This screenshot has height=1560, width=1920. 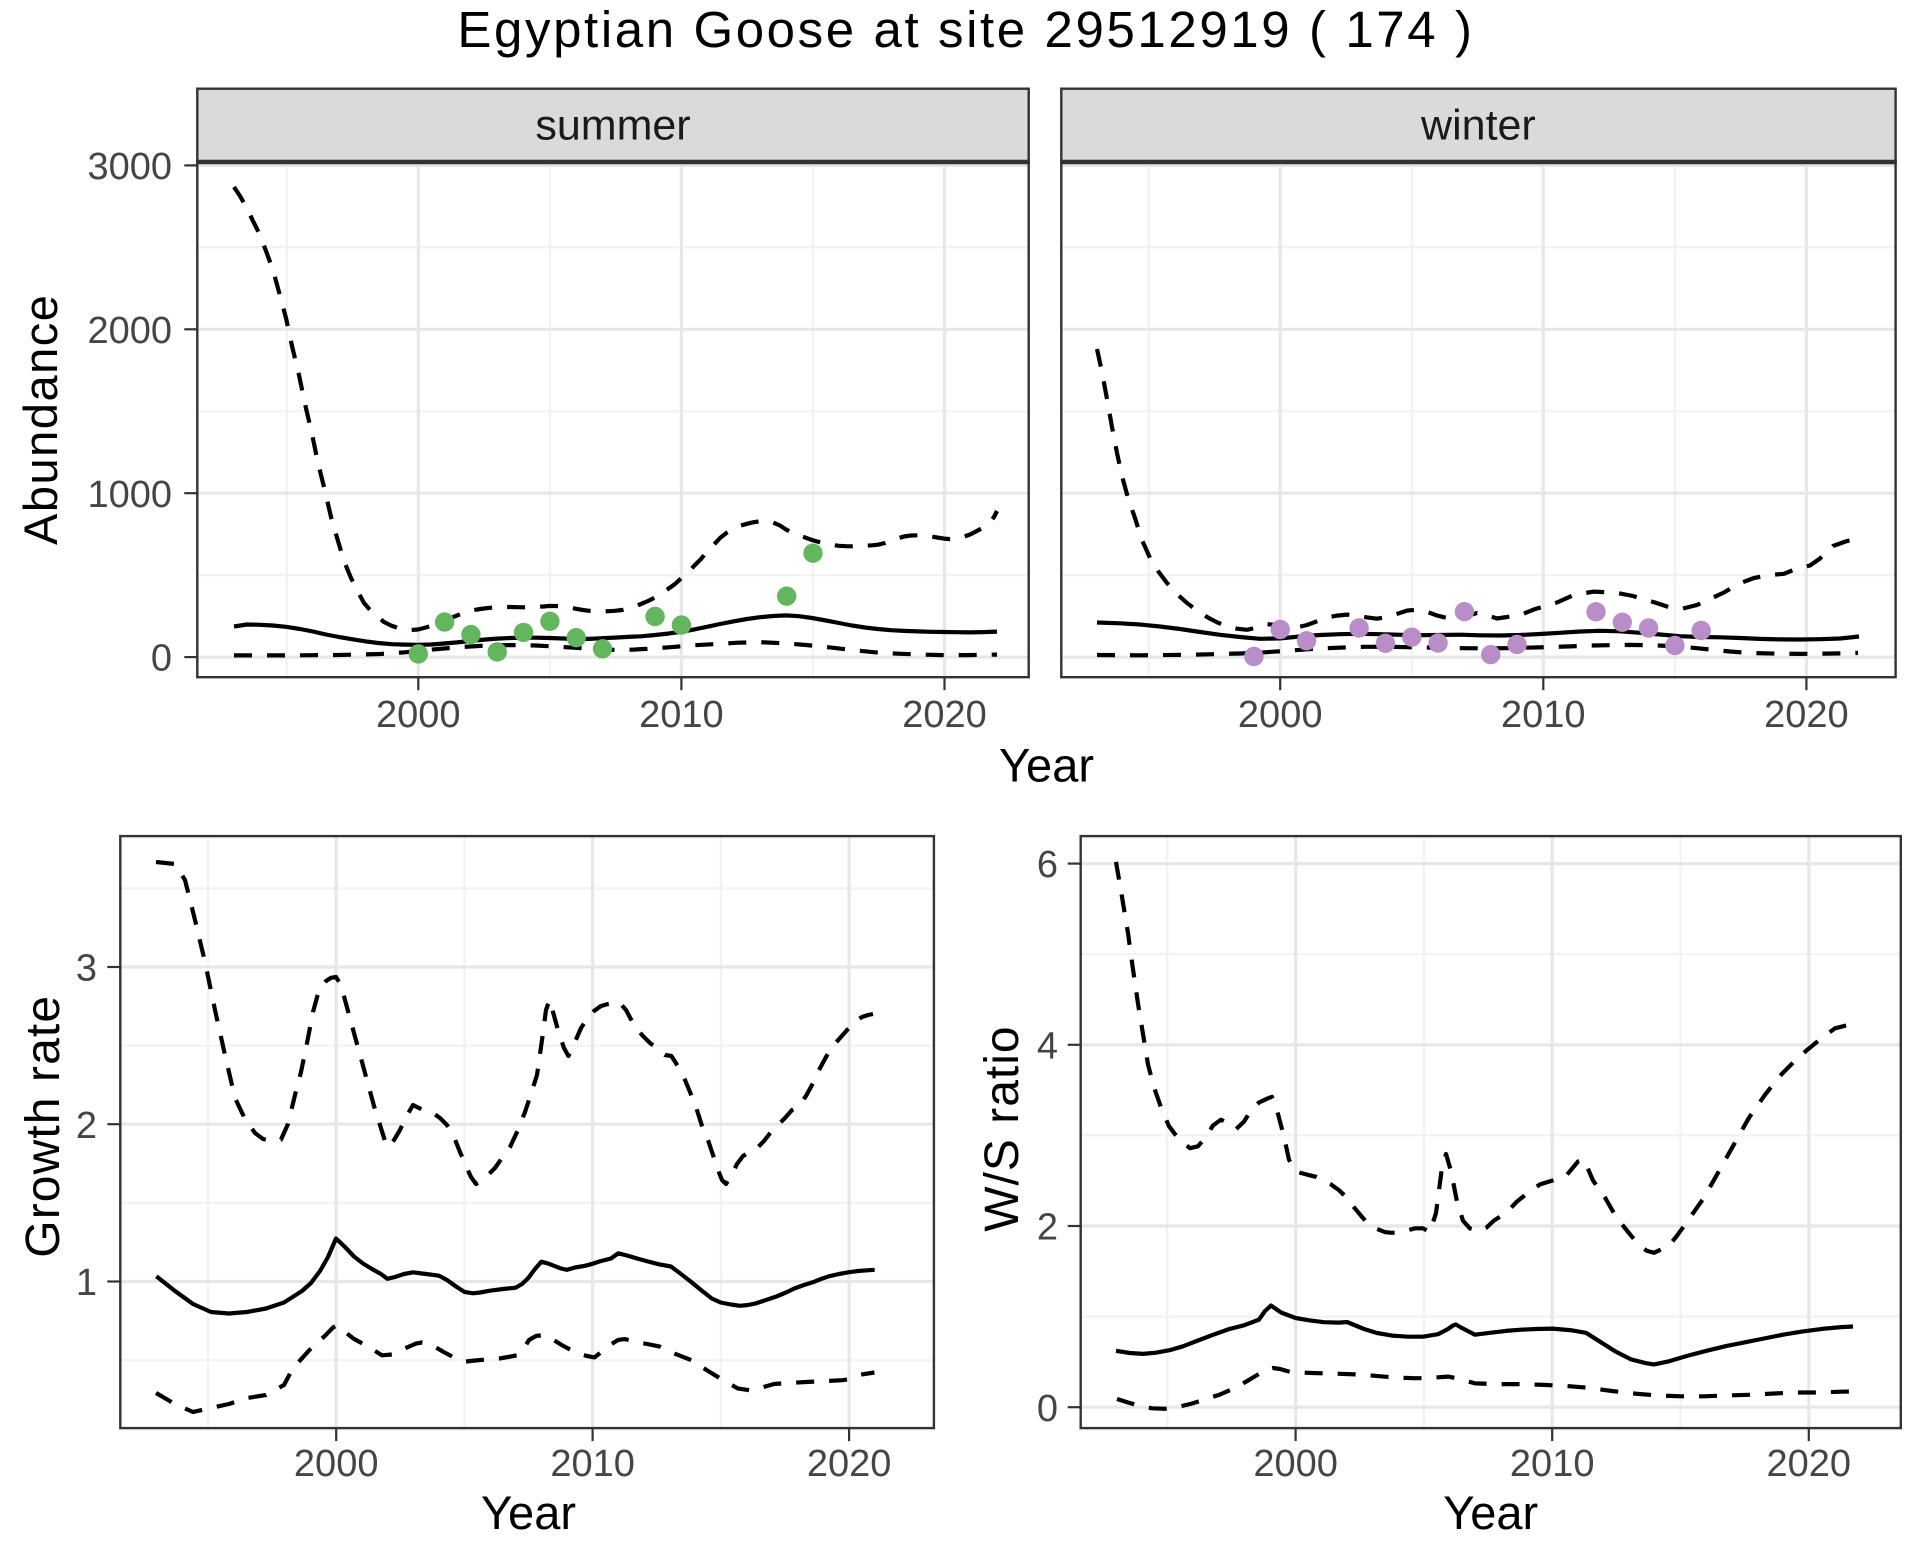 I want to click on svg-text: W/S ratio, so click(x=1002, y=1128).